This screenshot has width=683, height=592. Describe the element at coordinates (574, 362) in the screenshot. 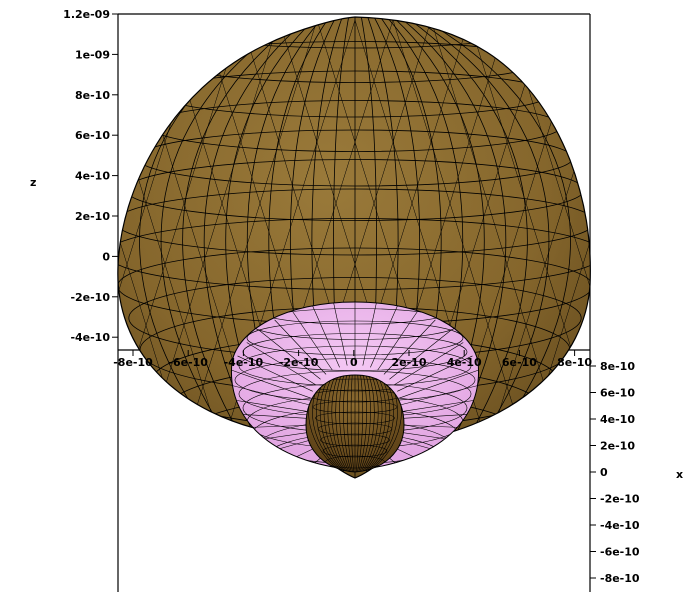

I see `y-tick-label: 8e-10` at that location.